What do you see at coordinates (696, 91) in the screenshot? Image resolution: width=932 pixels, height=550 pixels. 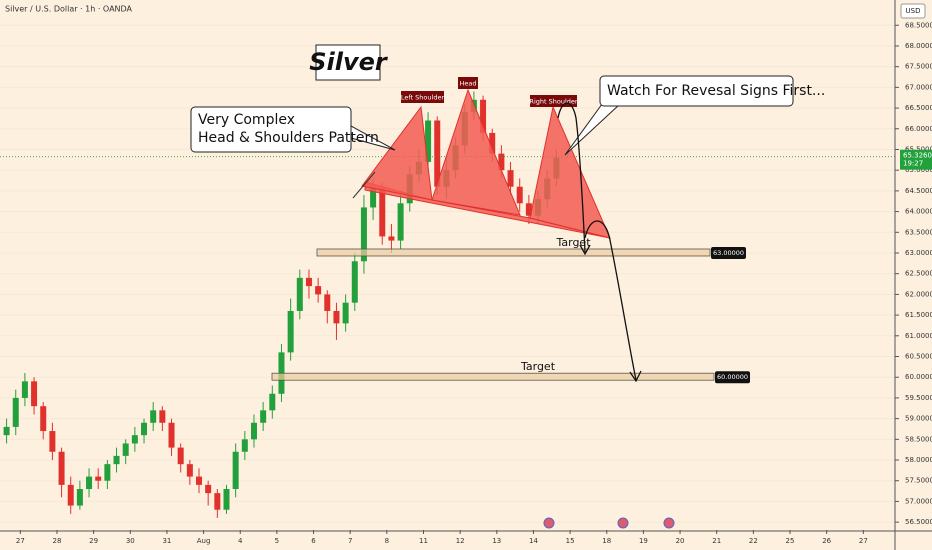 I see `callout-box` at bounding box center [696, 91].